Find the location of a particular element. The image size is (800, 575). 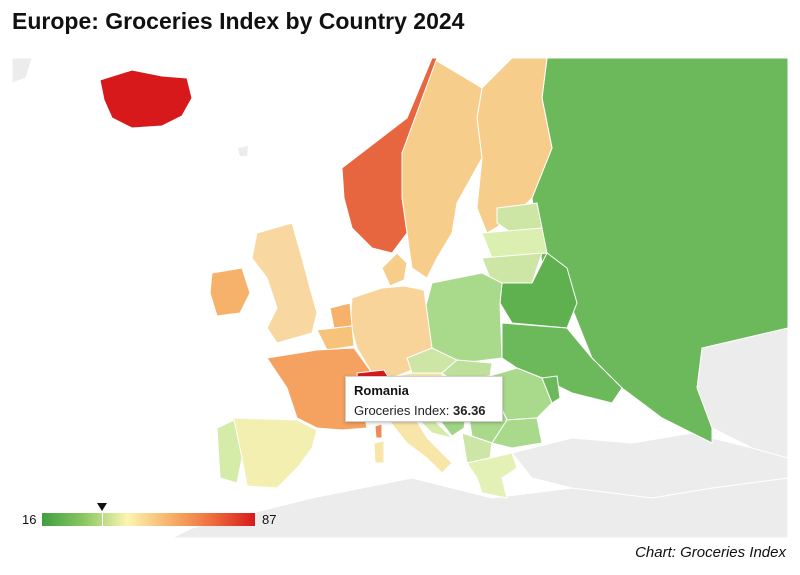

country-belarus is located at coordinates (538, 290).